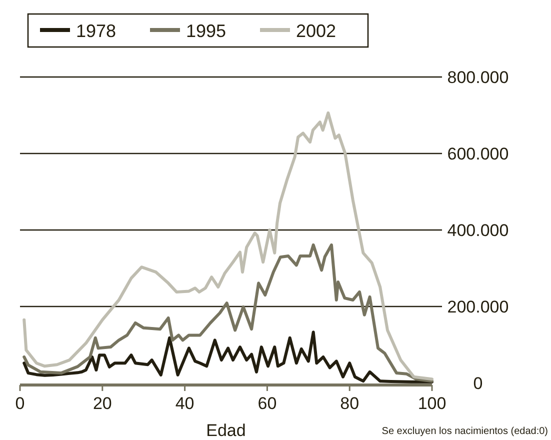 Image resolution: width=551 pixels, height=440 pixels. I want to click on y-tick-label: 200.000, so click(478, 307).